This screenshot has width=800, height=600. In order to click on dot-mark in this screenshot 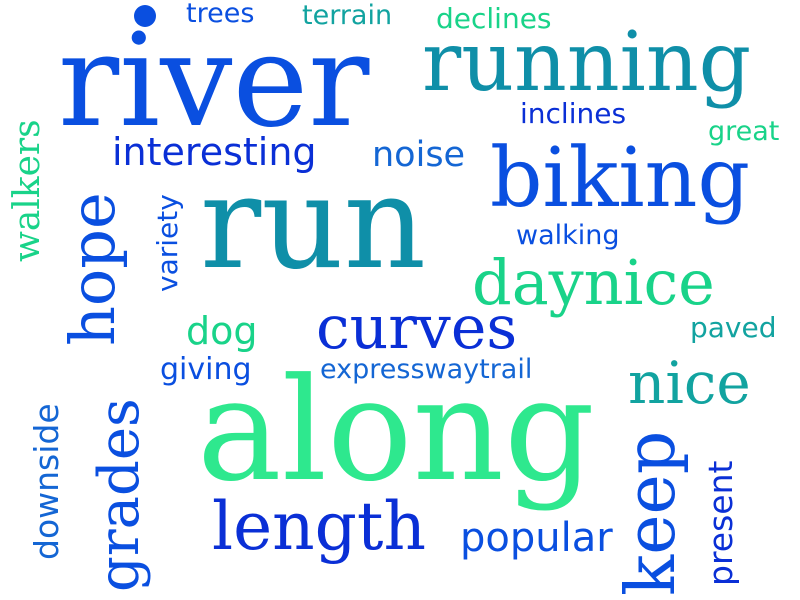, I will do `click(145, 16)`.